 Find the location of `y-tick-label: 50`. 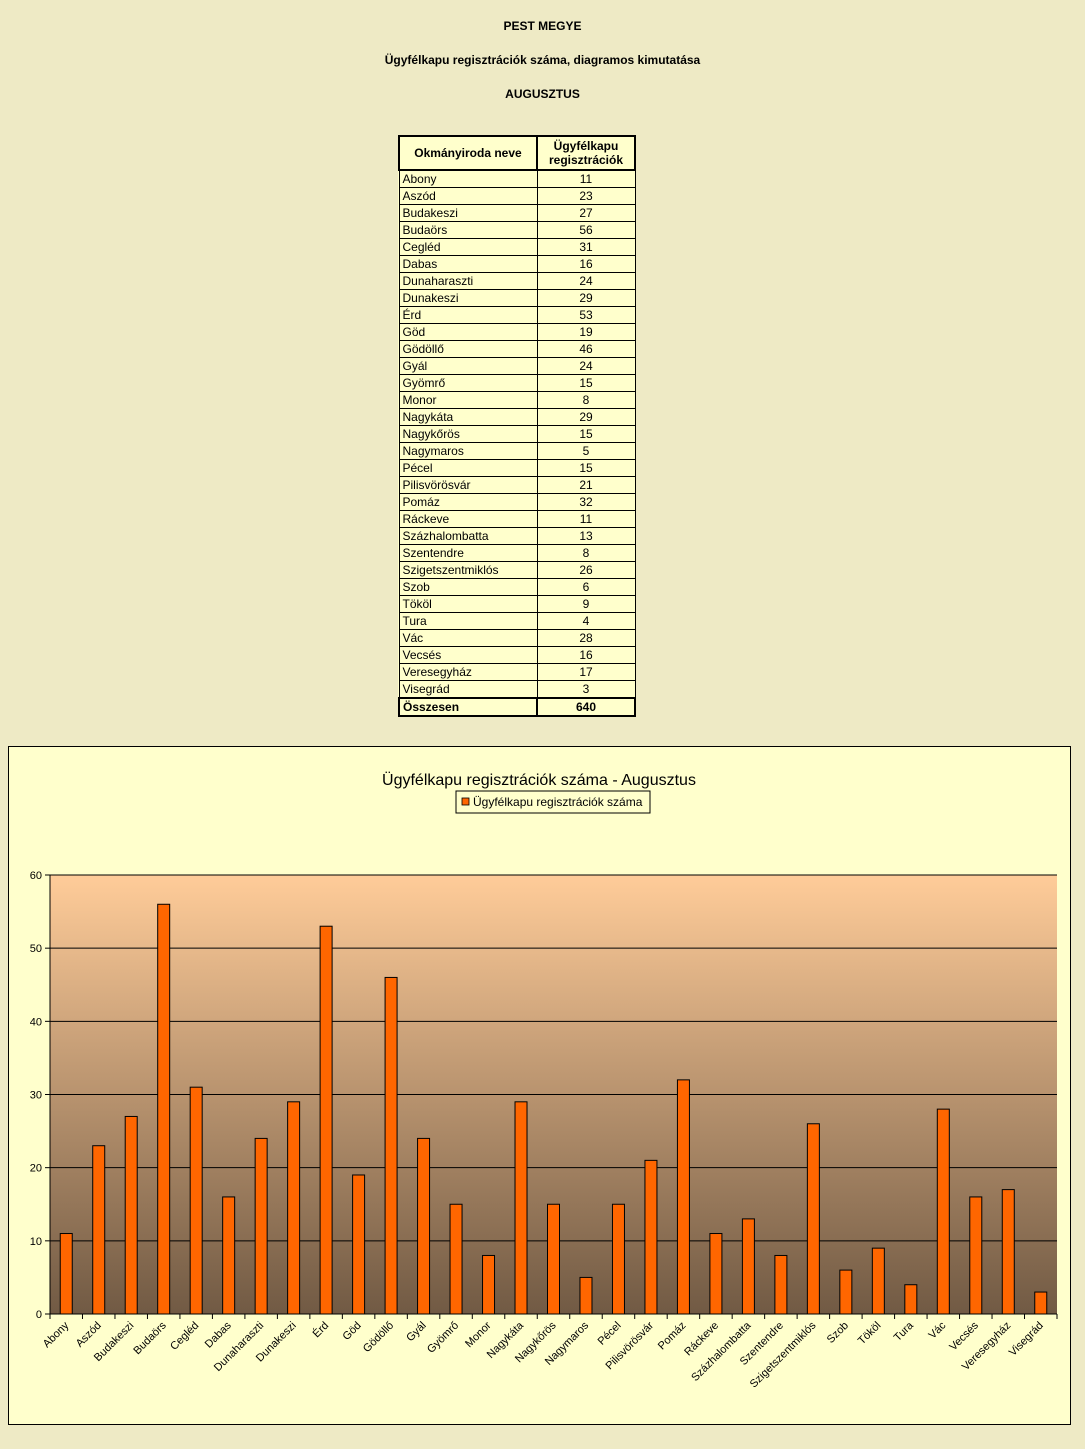

y-tick-label: 50 is located at coordinates (36, 949).